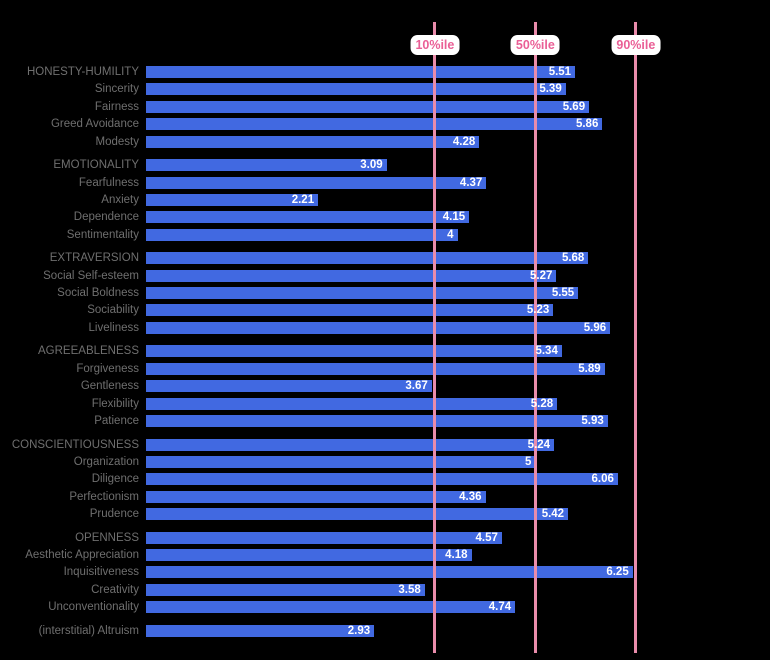 This screenshot has width=770, height=660. I want to click on scale-label: Inquisitiveness, so click(101, 572).